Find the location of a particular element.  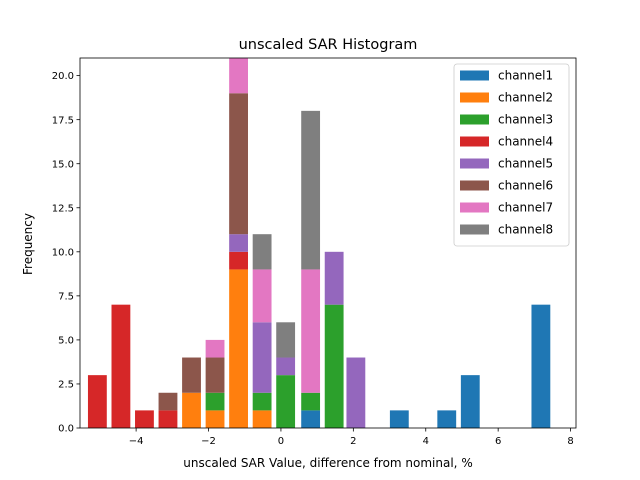

legend-swatch-channel8 is located at coordinates (474, 229).